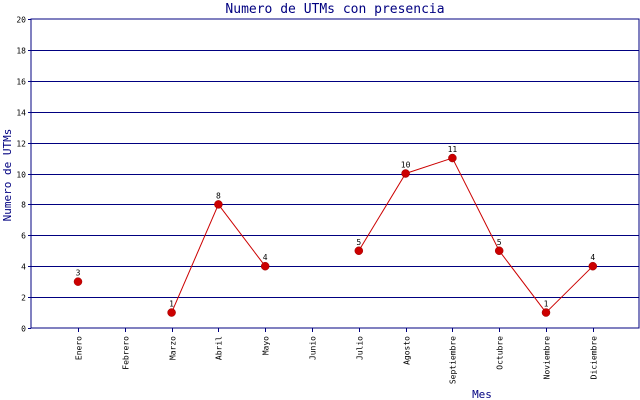 The width and height of the screenshot is (640, 400). Describe the element at coordinates (406, 165) in the screenshot. I see `data-label: 10` at that location.